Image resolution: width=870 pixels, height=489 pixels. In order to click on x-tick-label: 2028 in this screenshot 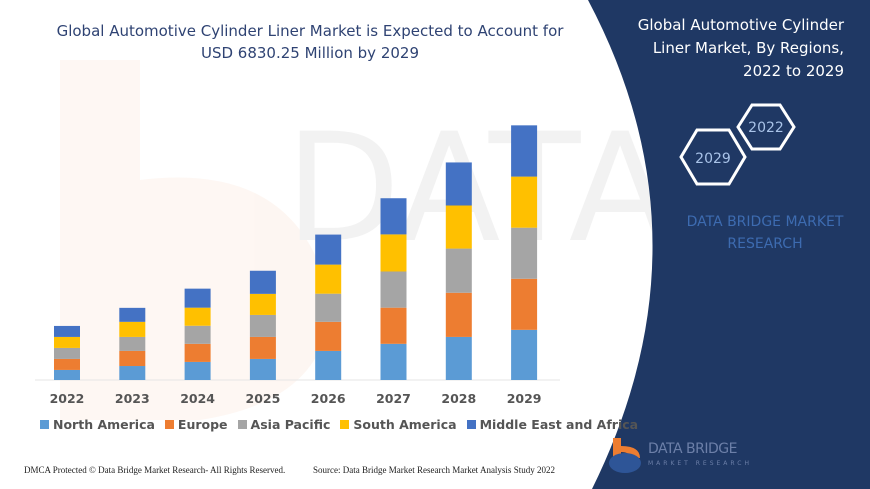, I will do `click(458, 398)`.